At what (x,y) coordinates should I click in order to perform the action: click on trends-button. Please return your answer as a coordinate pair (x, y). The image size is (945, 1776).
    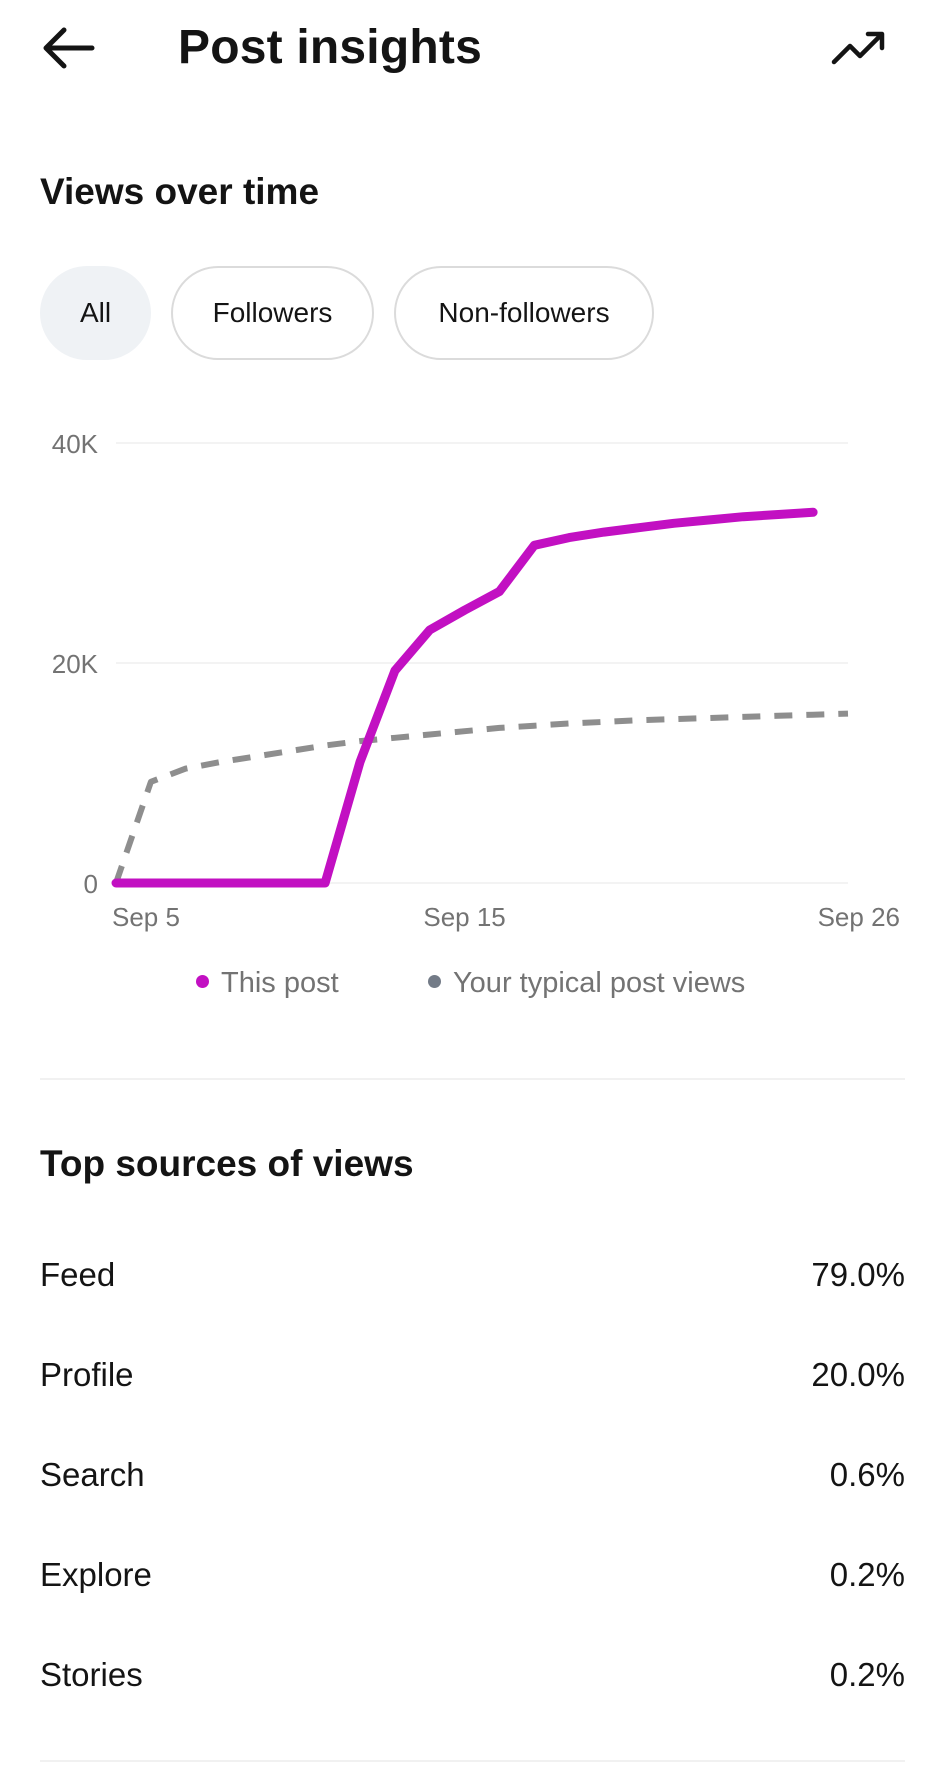
    Looking at the image, I should click on (860, 50).